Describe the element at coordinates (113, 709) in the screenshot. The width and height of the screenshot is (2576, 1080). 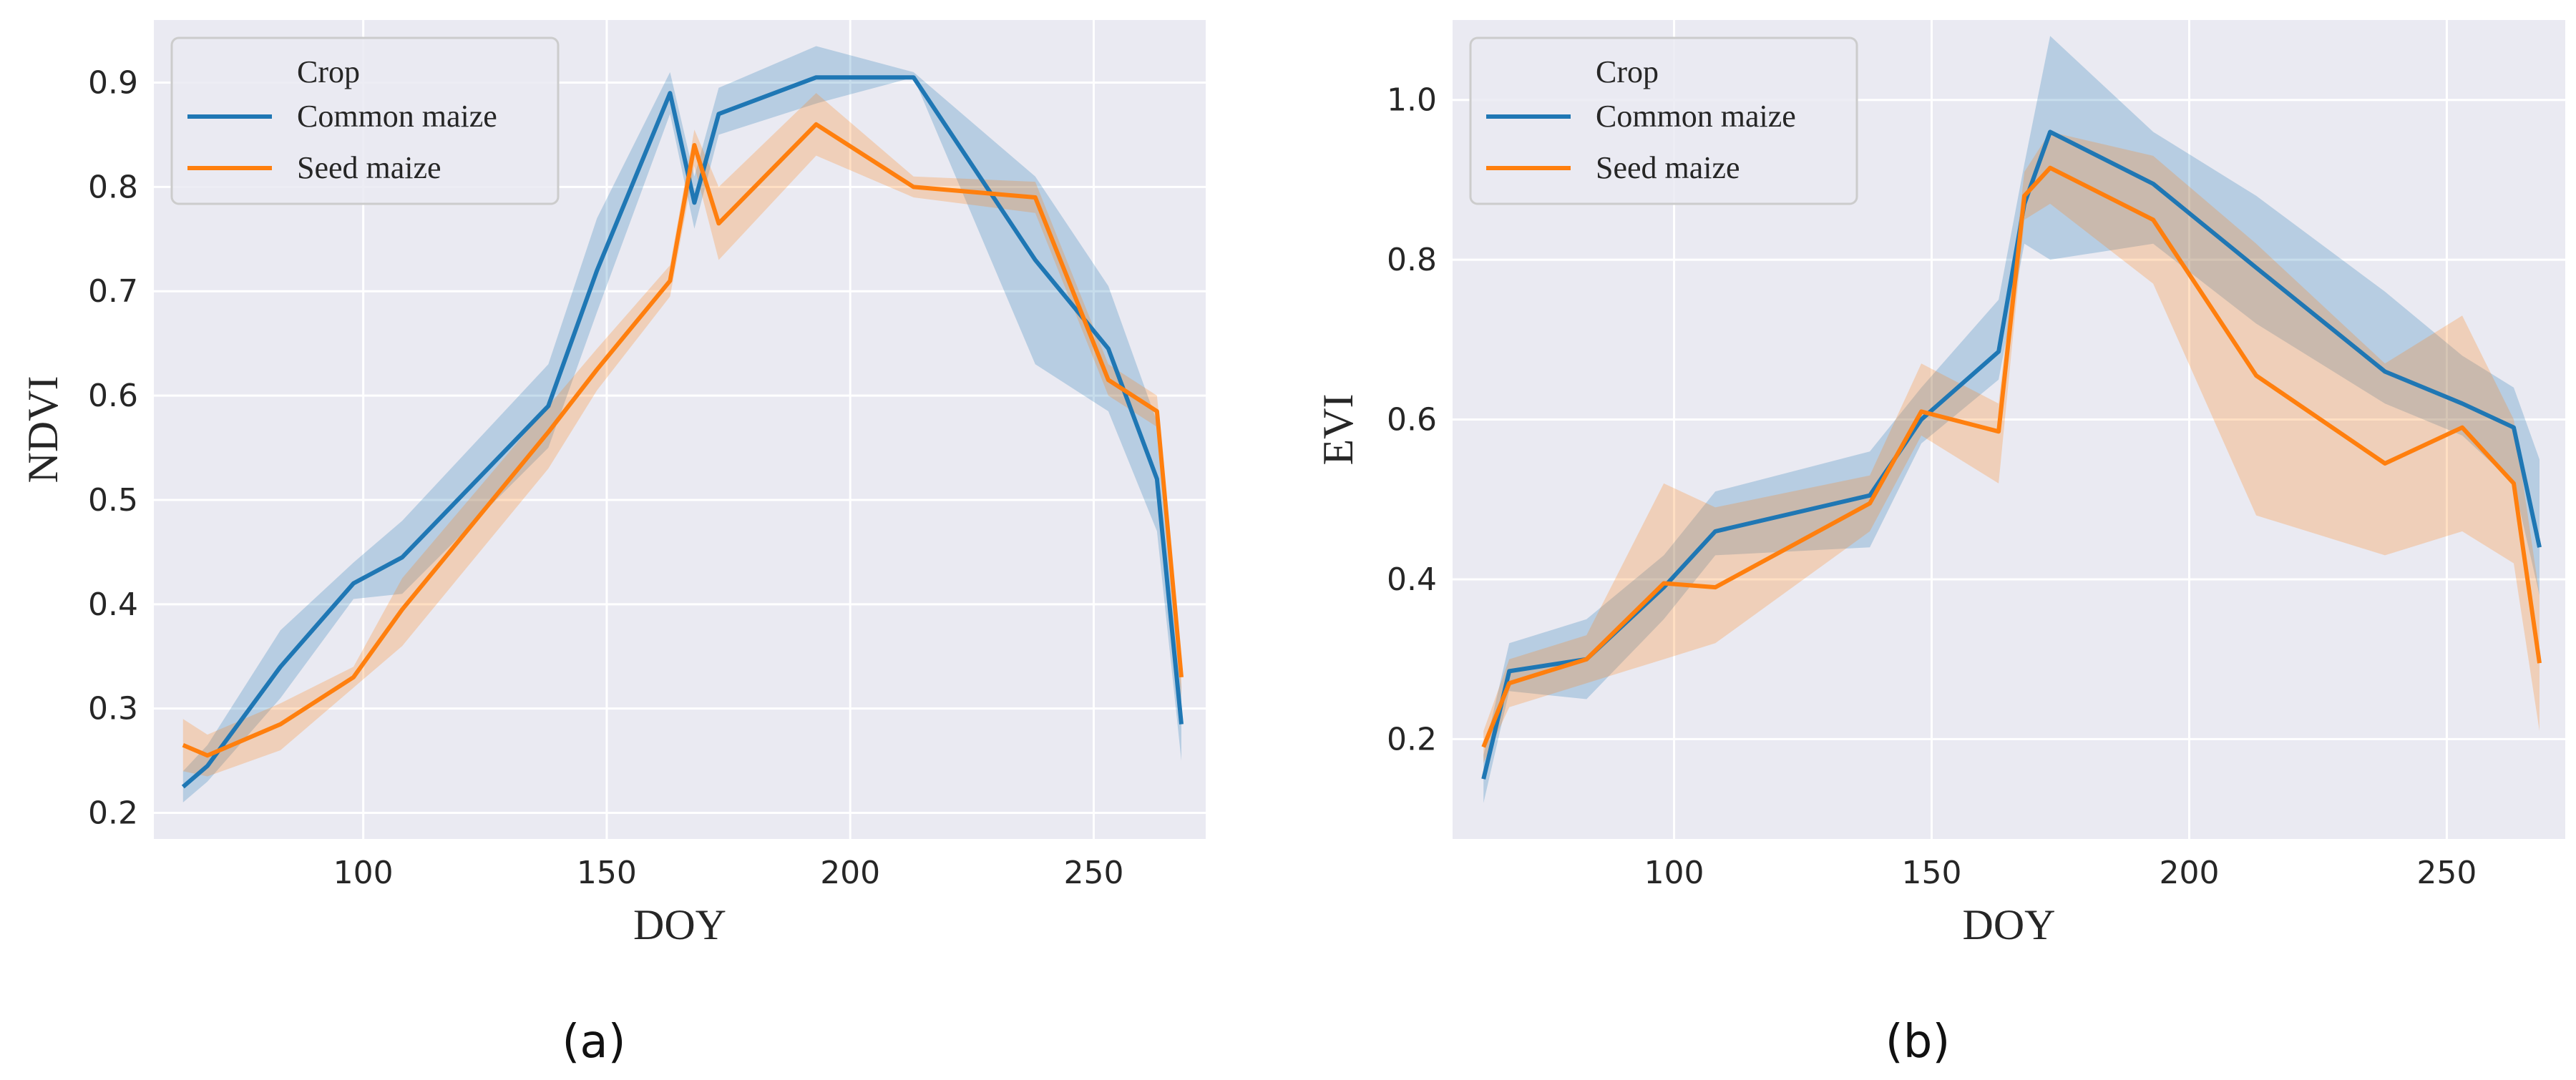
I see `y-tick-label: 0.3` at that location.